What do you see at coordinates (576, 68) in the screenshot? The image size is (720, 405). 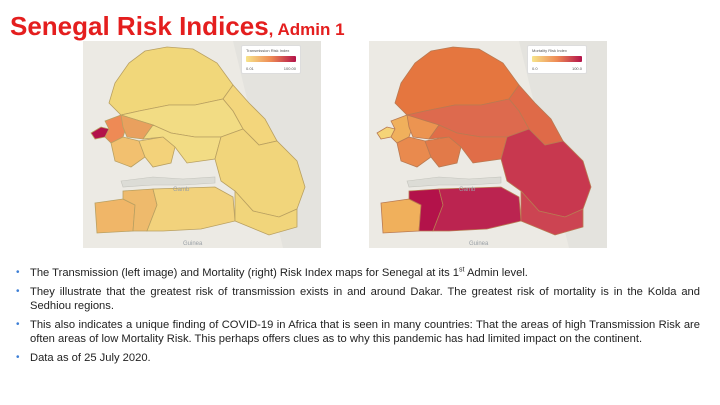 I see `legend-max: 100.0` at bounding box center [576, 68].